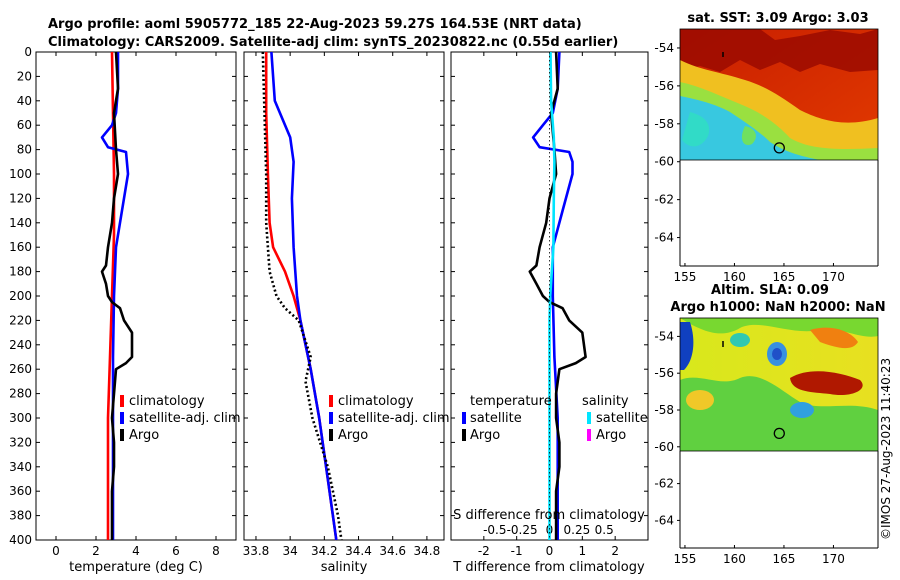  What do you see at coordinates (344, 567) in the screenshot?
I see `salinity-x-label: salinity` at bounding box center [344, 567].